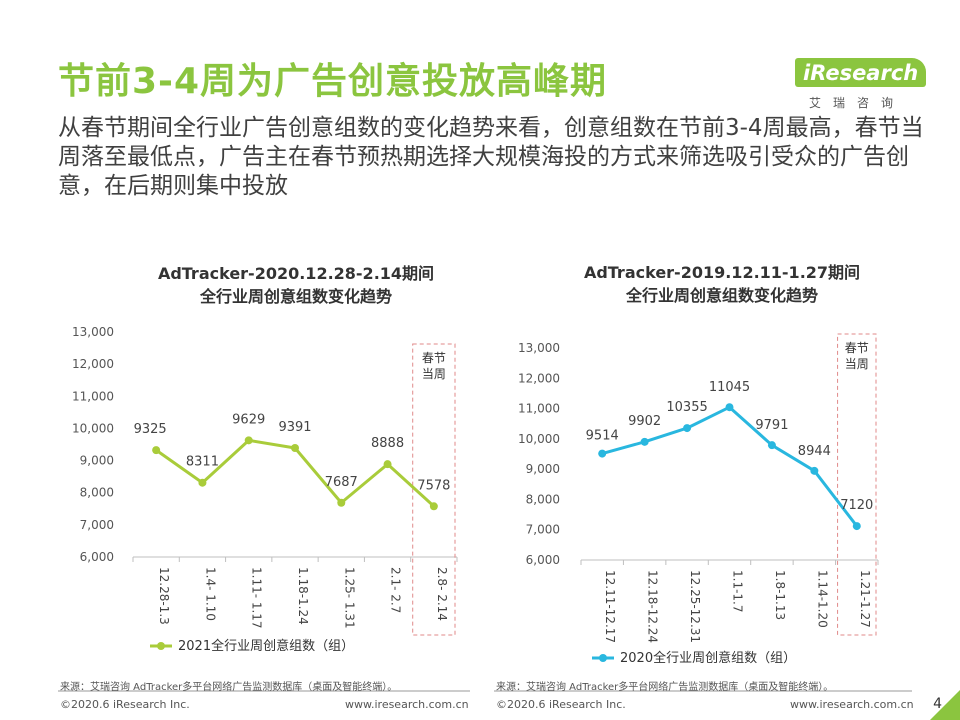 The height and width of the screenshot is (720, 960). What do you see at coordinates (296, 273) in the screenshot?
I see `left-chart-title: AdTracker-2020.12.28-2.14期间` at bounding box center [296, 273].